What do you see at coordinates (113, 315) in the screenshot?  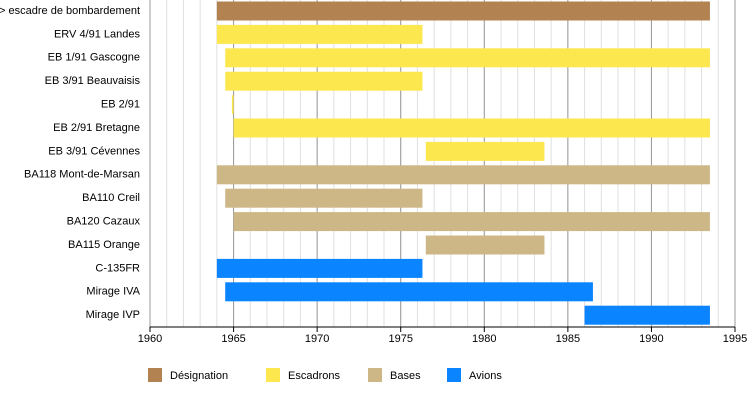 I see `row-label: Mirage IVP` at bounding box center [113, 315].